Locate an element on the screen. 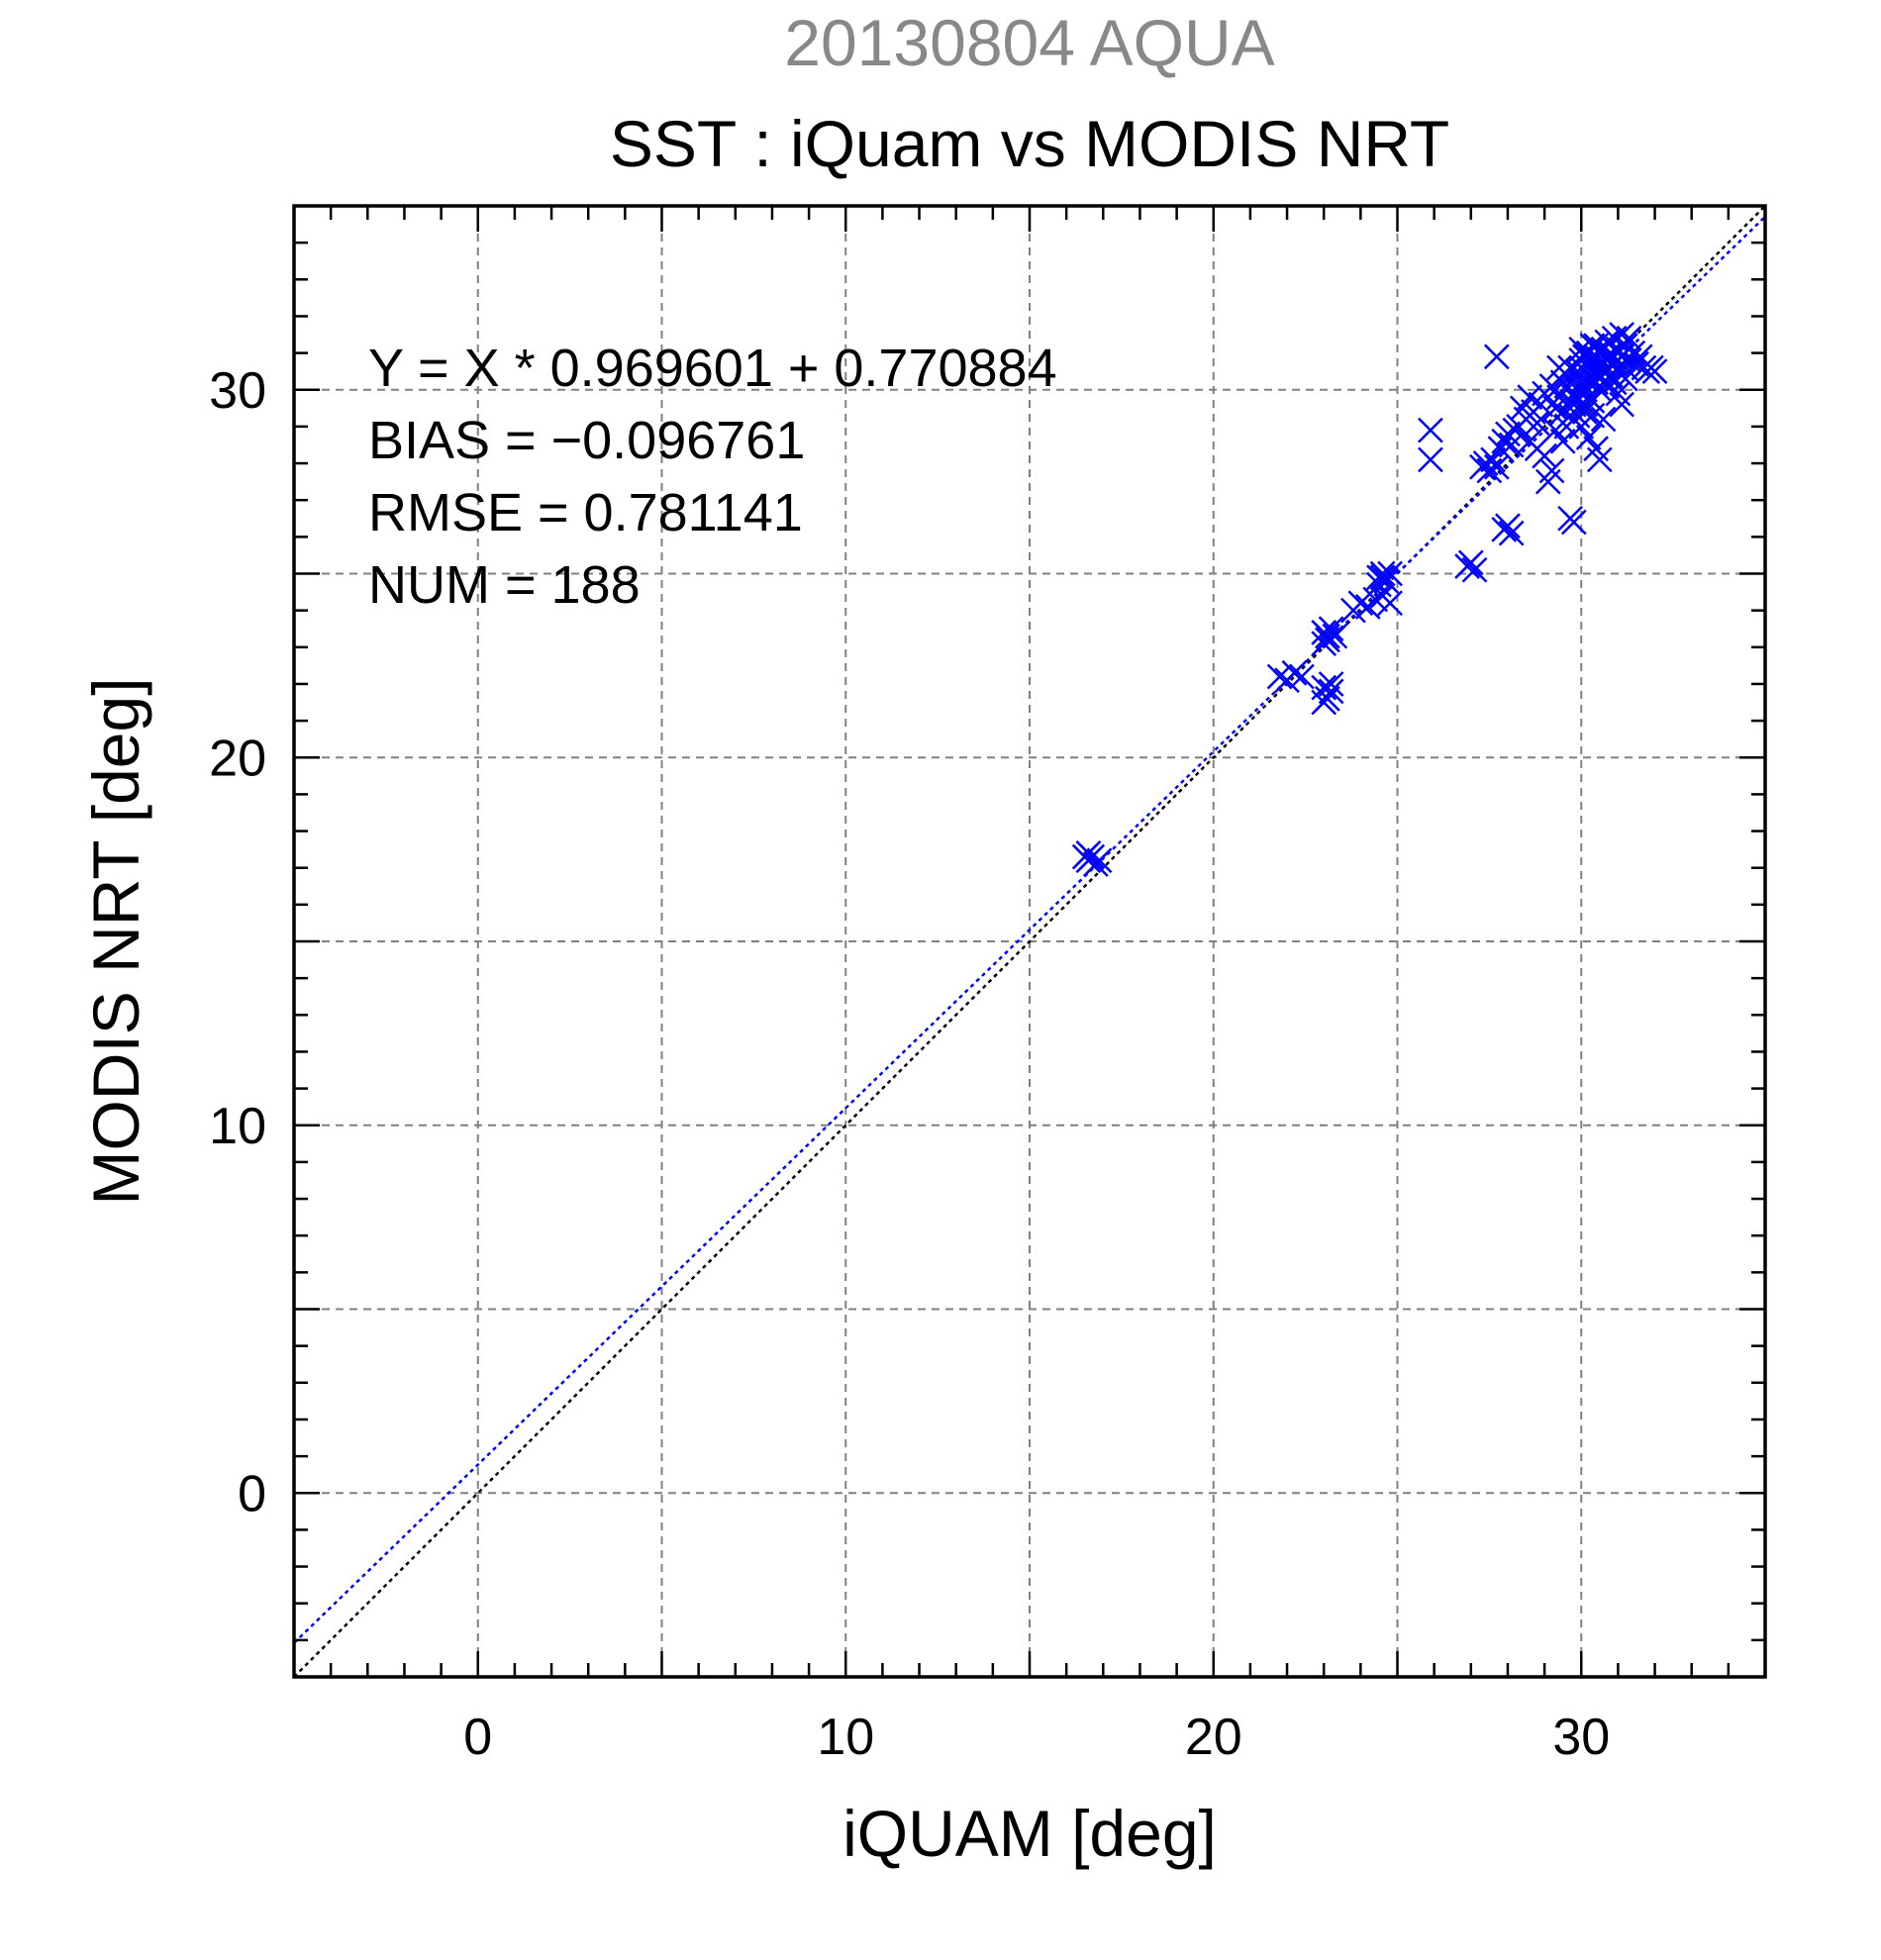  chart-title: SST : iQuam vs MODIS NRT is located at coordinates (1030, 143).